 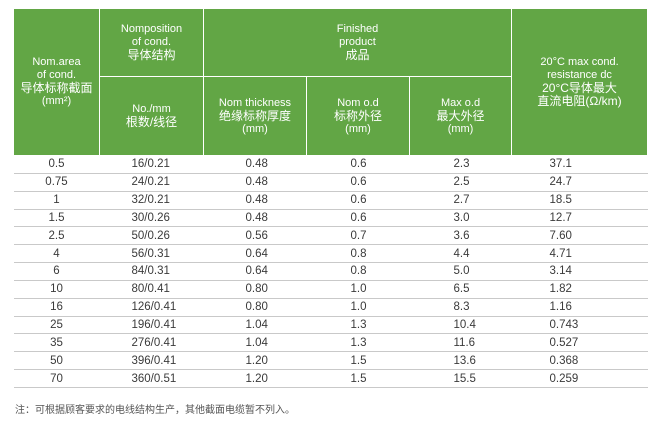 I want to click on cell-composition: 84/0.31, so click(x=151, y=271).